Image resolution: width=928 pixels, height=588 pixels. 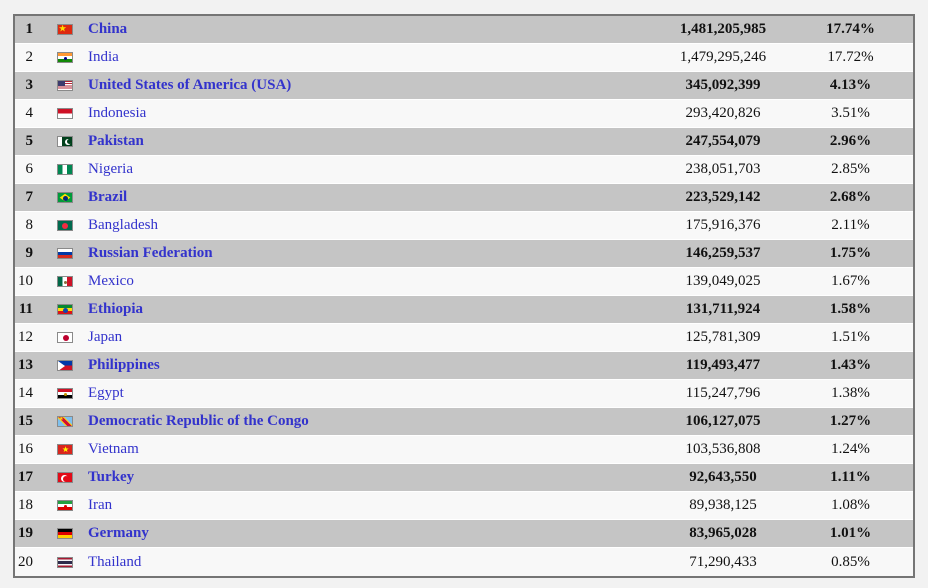 I want to click on country-cell: Bangladesh, so click(x=370, y=226).